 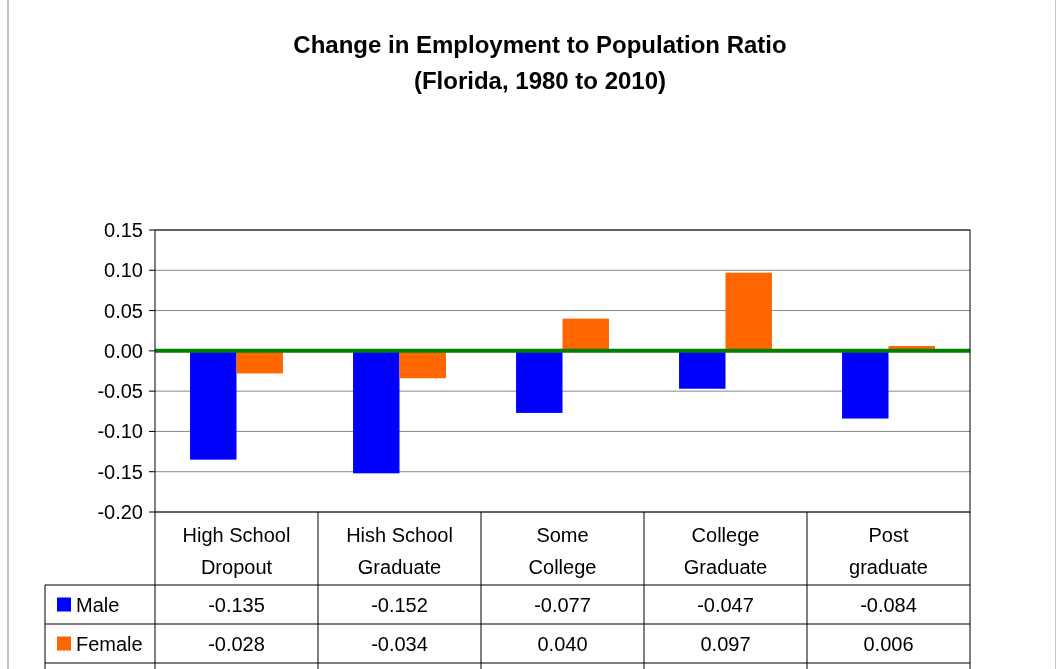 What do you see at coordinates (123, 310) in the screenshot?
I see `y-tick-label: 0.05` at bounding box center [123, 310].